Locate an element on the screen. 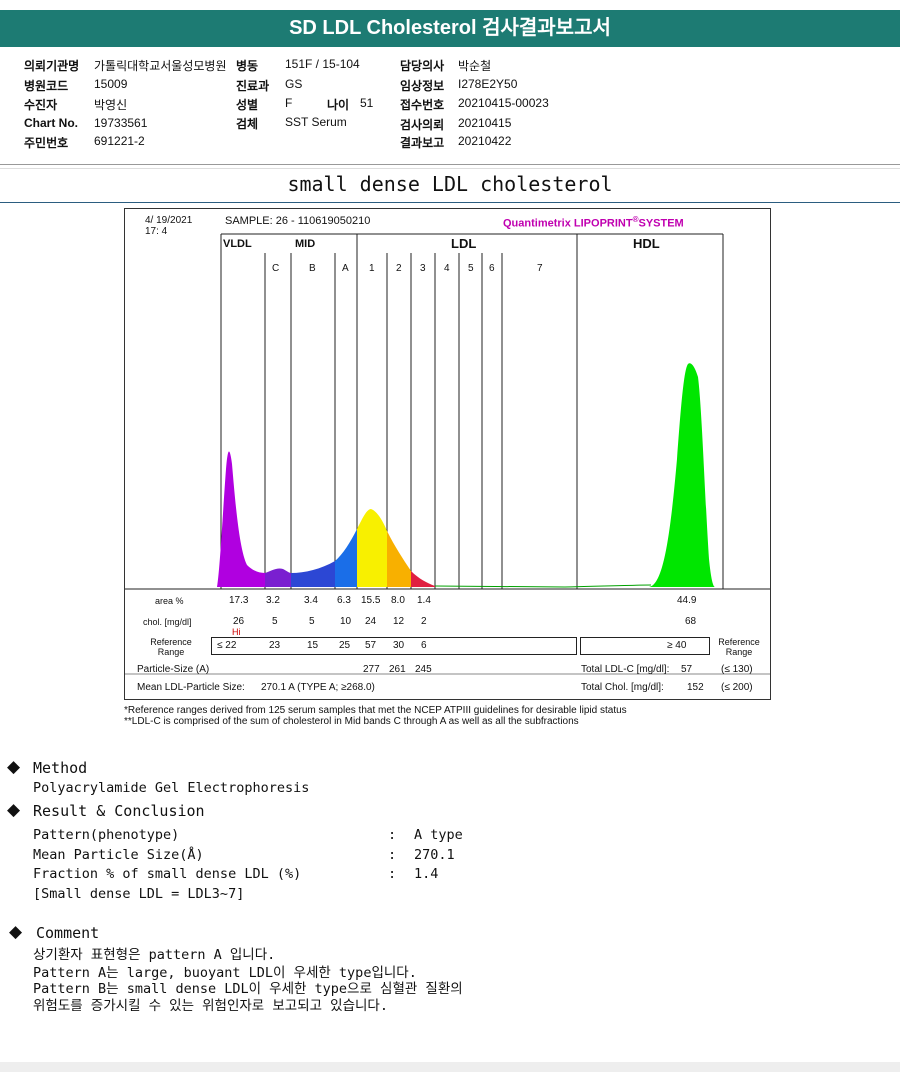  band-label-3: 3 is located at coordinates (423, 268).